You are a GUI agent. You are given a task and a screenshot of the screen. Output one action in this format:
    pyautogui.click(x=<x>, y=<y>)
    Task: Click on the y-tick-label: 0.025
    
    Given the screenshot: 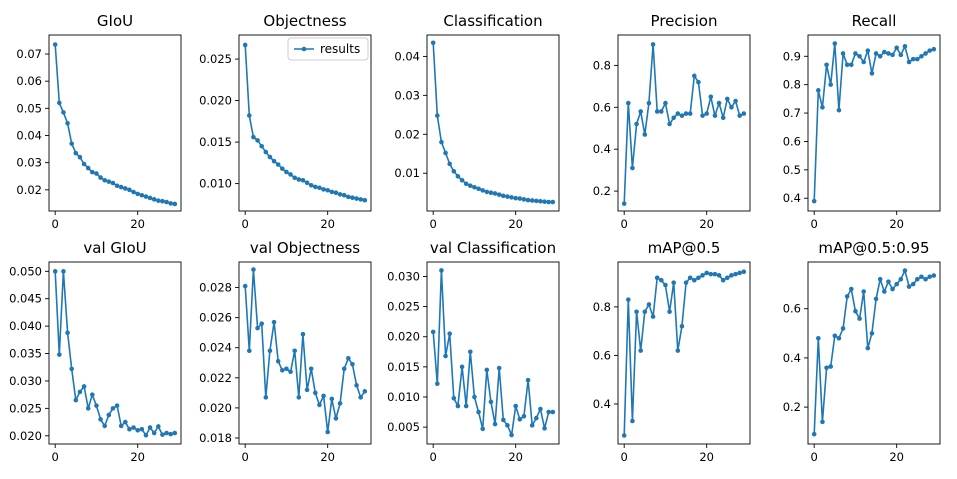 What is the action you would take?
    pyautogui.click(x=25, y=408)
    